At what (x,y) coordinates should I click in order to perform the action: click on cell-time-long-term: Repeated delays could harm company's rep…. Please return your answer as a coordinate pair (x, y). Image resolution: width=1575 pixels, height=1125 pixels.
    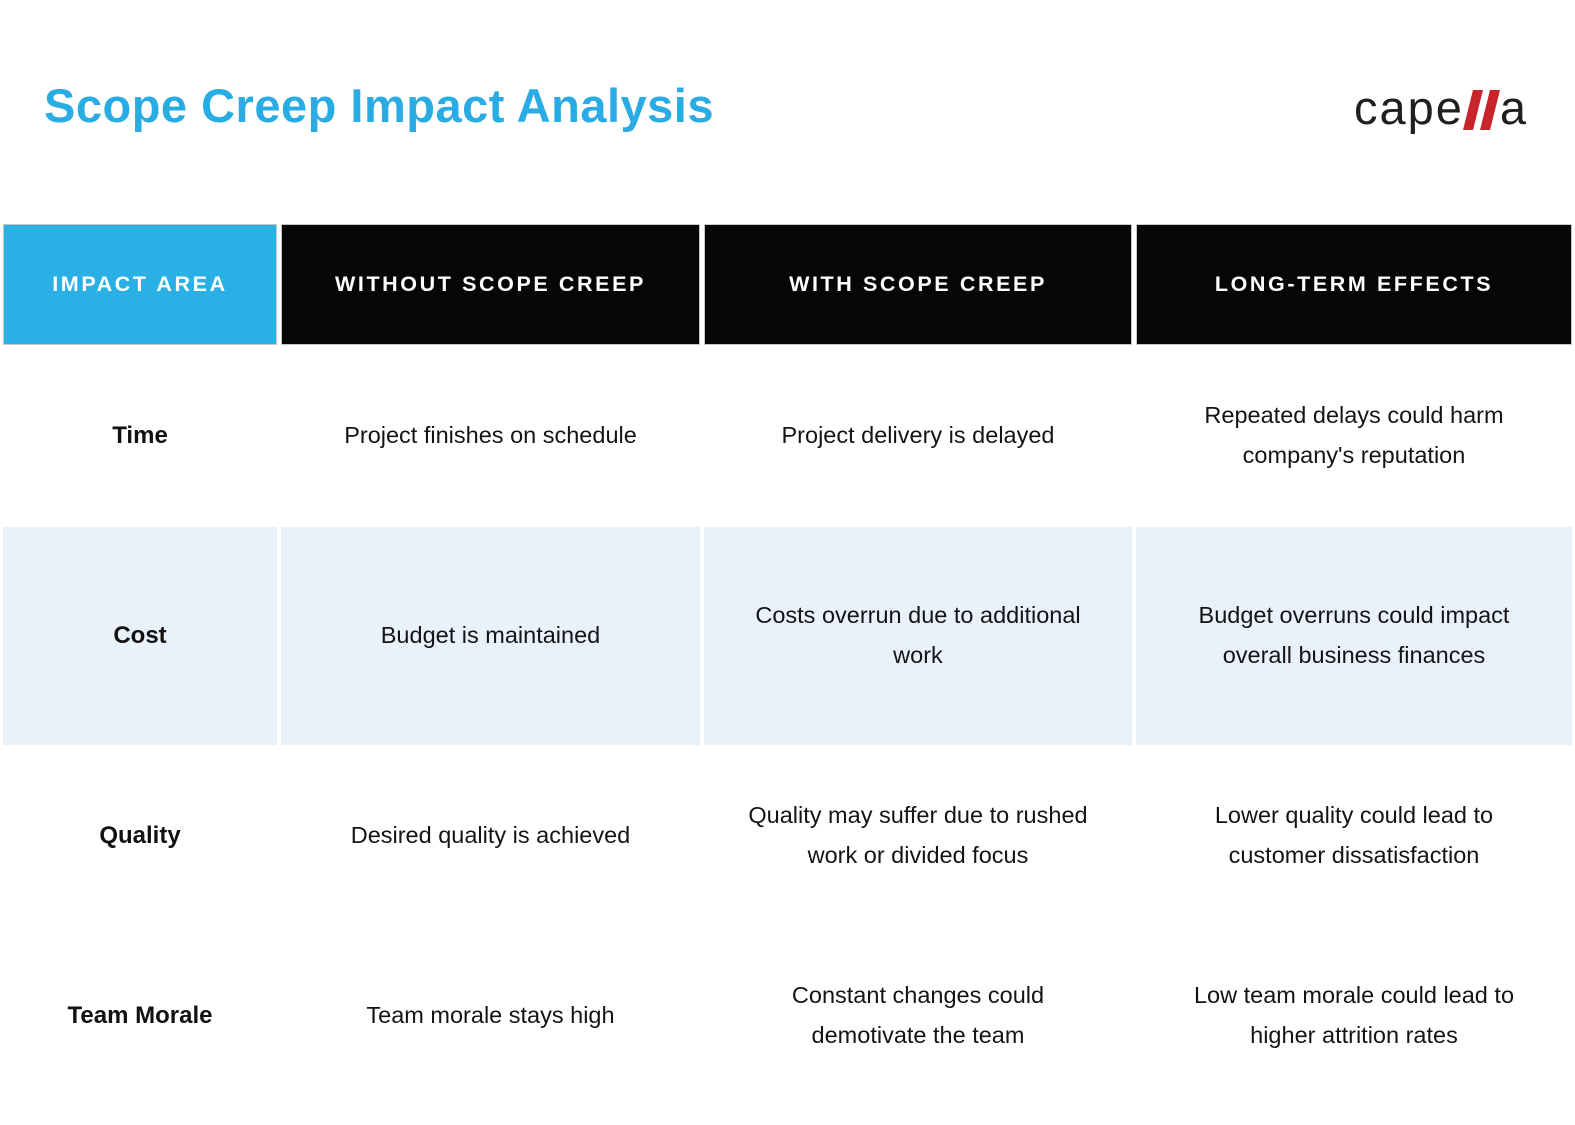
    Looking at the image, I should click on (1354, 435).